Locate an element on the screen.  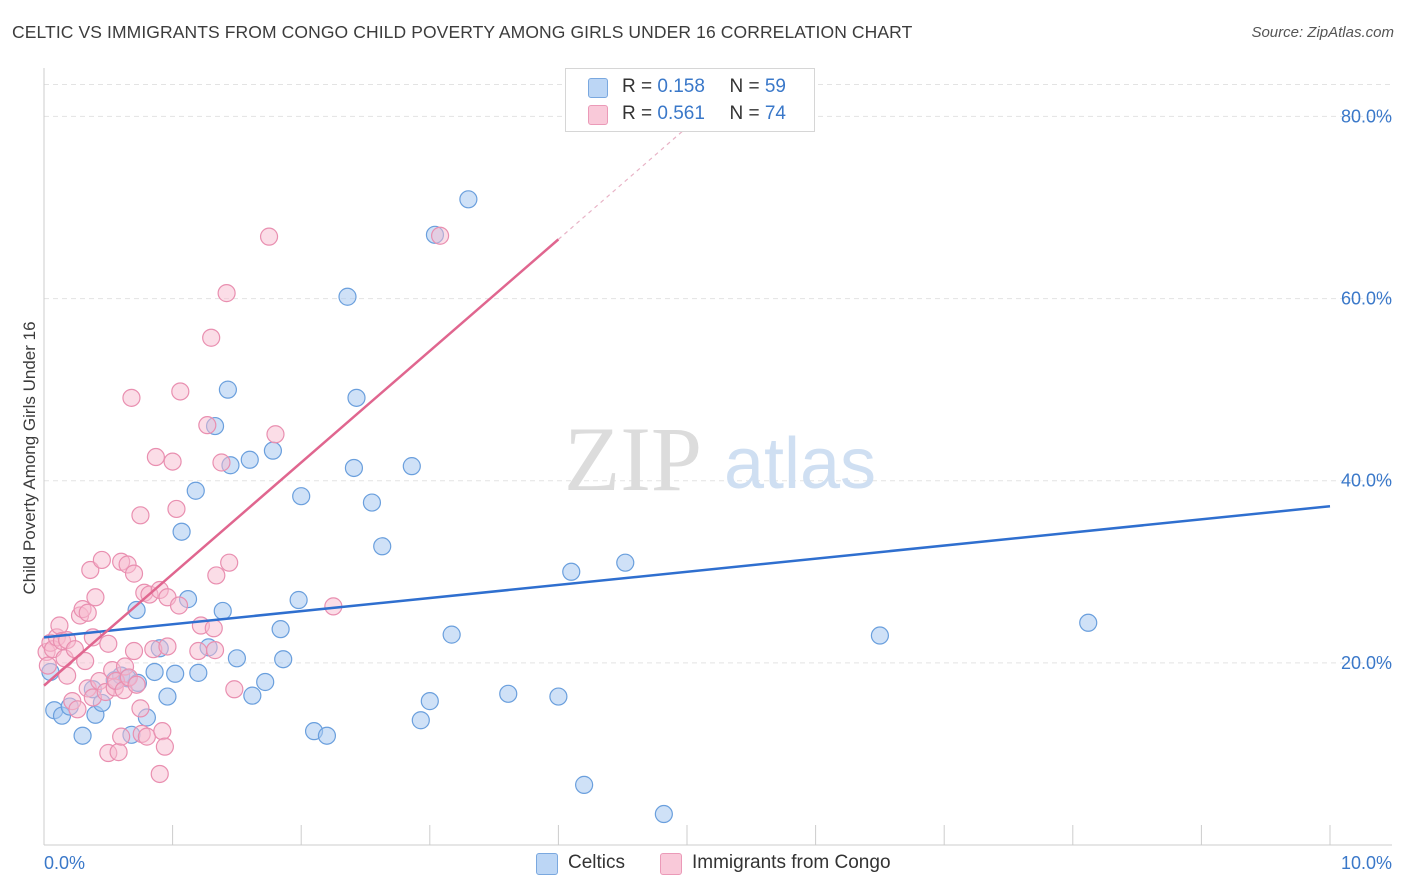
watermark-atlas: atlas is located at coordinates (800, 464).